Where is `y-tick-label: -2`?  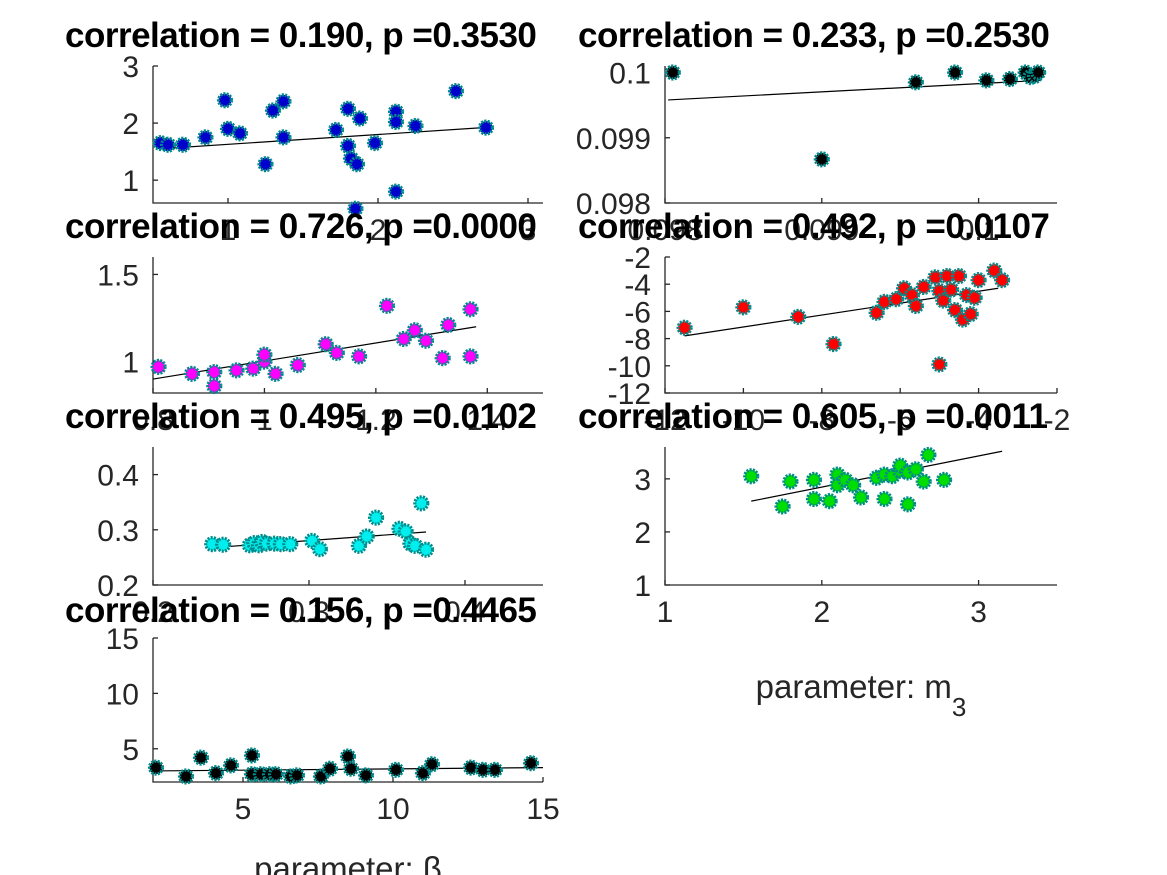 y-tick-label: -2 is located at coordinates (637, 258).